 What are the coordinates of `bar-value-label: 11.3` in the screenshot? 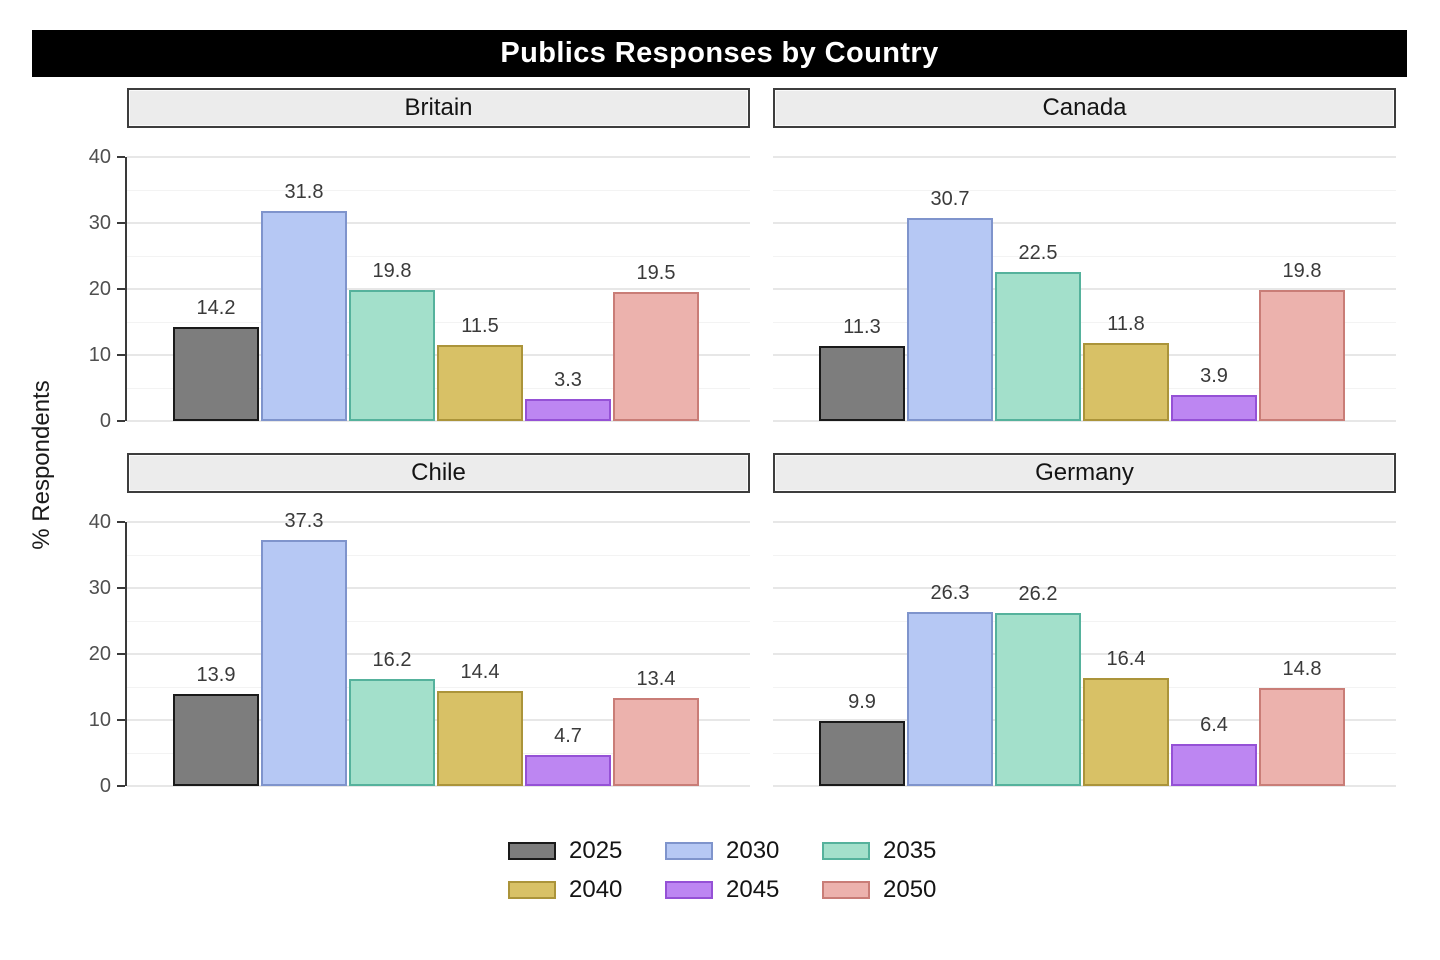 It's located at (862, 327).